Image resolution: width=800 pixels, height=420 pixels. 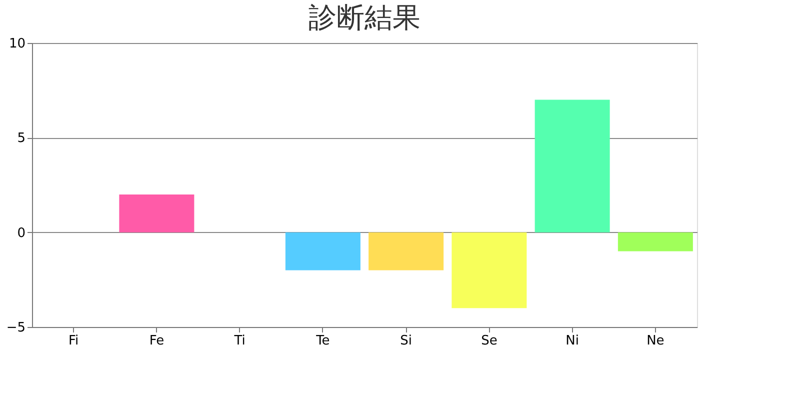 I want to click on x-tick-label: Ti, so click(x=239, y=341).